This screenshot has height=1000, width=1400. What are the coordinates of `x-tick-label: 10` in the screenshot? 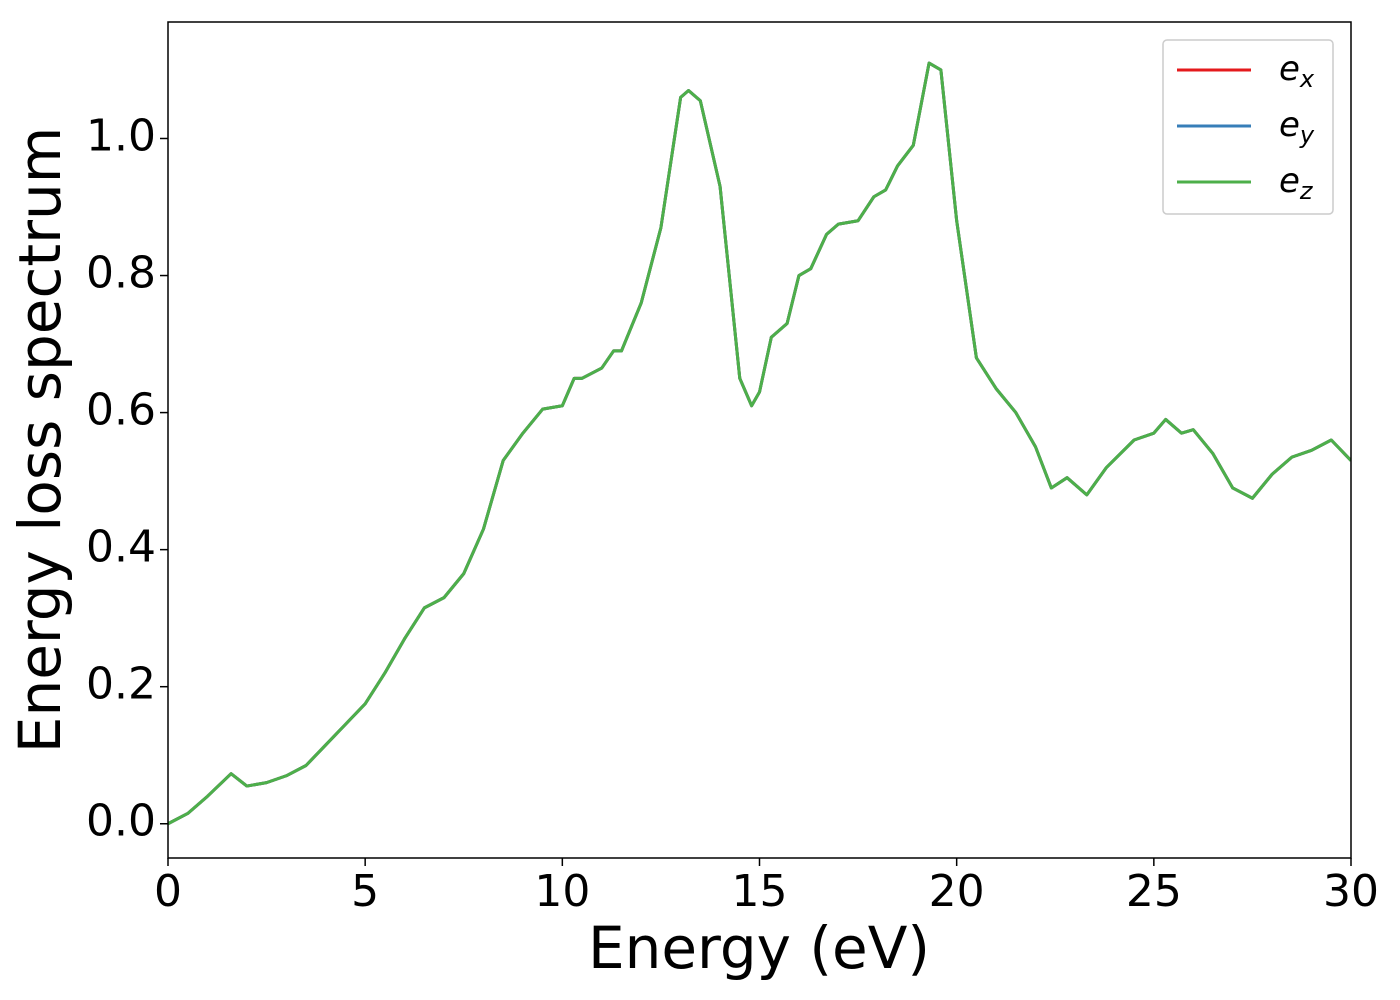 It's located at (562, 891).